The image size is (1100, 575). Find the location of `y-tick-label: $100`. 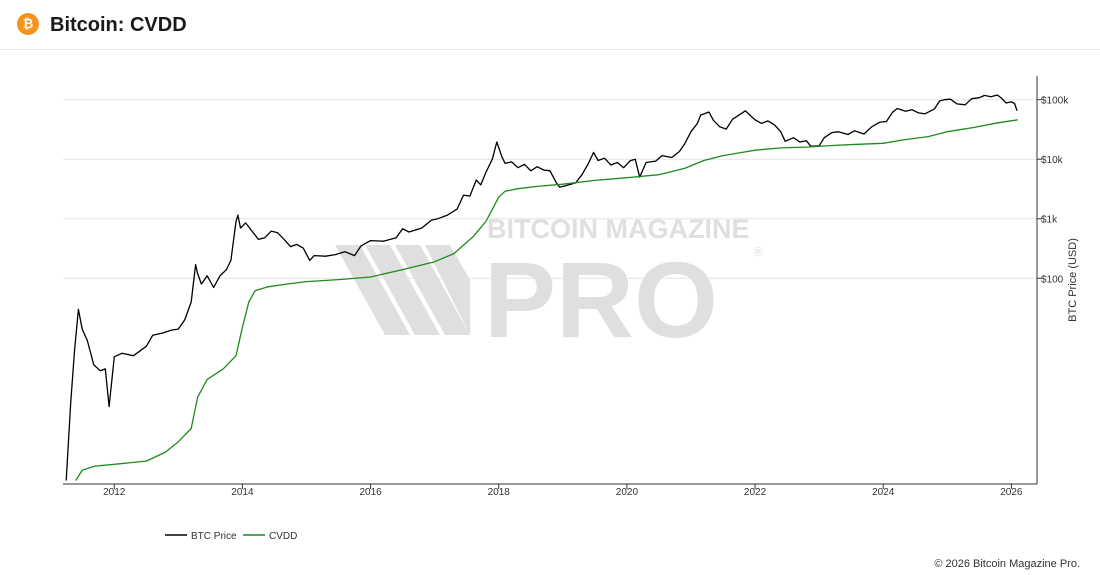

y-tick-label: $100 is located at coordinates (1052, 279).